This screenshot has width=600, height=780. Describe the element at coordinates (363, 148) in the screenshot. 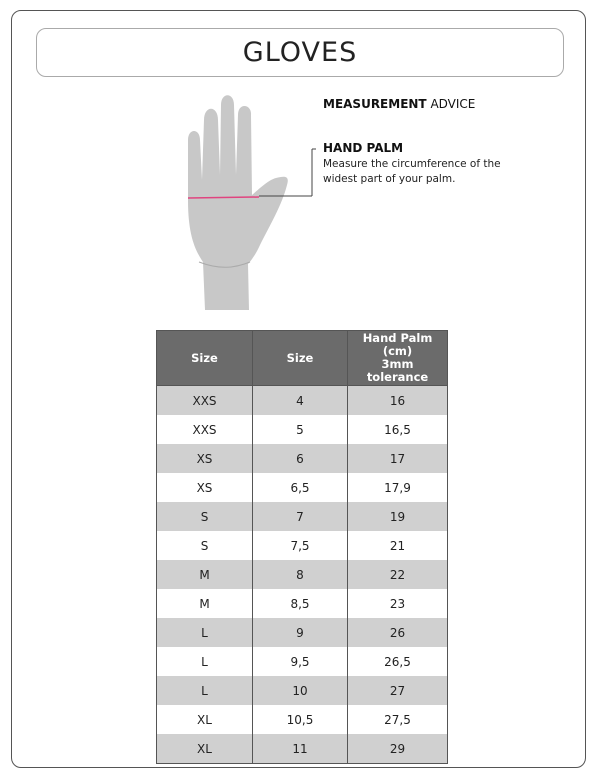

I see `hand-palm-heading: HAND PALM` at that location.